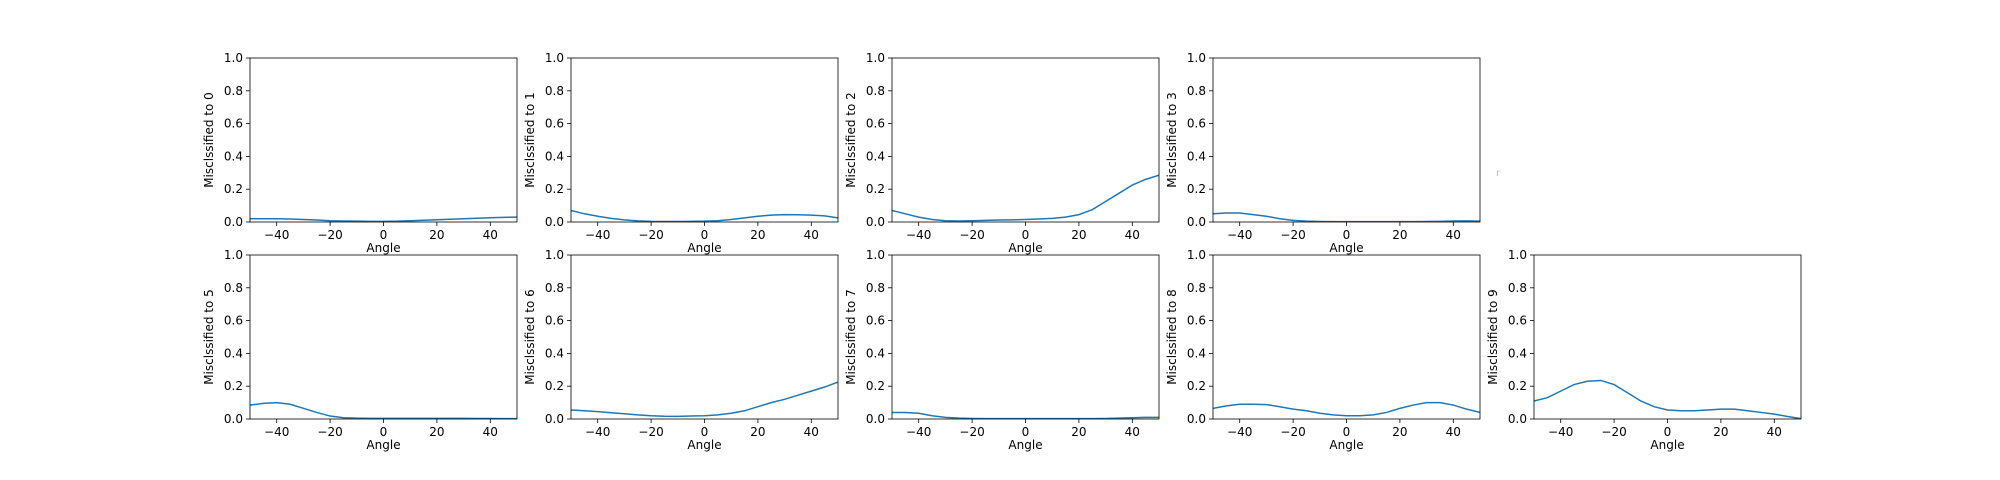 The image size is (2000, 480). What do you see at coordinates (209, 337) in the screenshot?
I see `y-axis-label: Misclssified to 5` at bounding box center [209, 337].